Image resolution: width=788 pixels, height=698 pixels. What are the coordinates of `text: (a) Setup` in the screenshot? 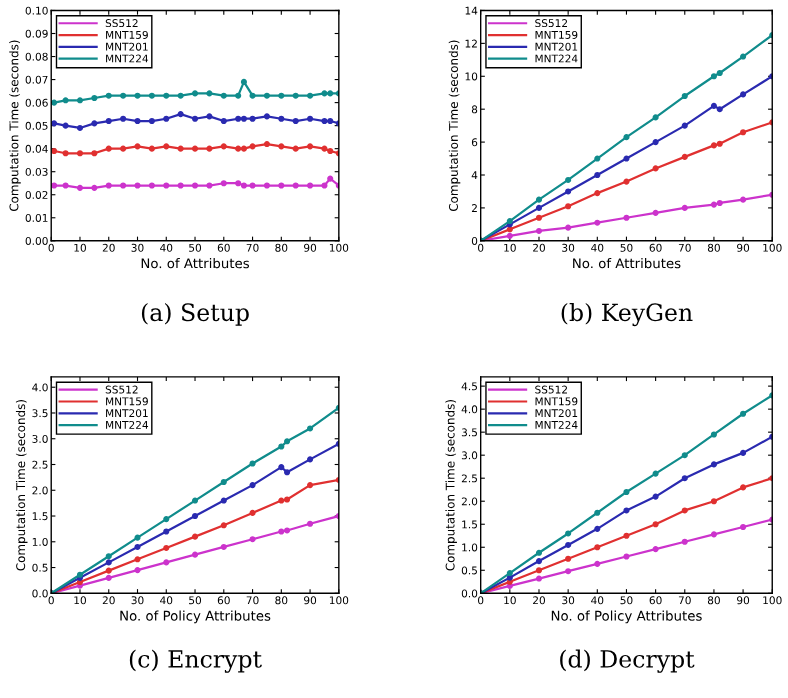 It's located at (195, 314).